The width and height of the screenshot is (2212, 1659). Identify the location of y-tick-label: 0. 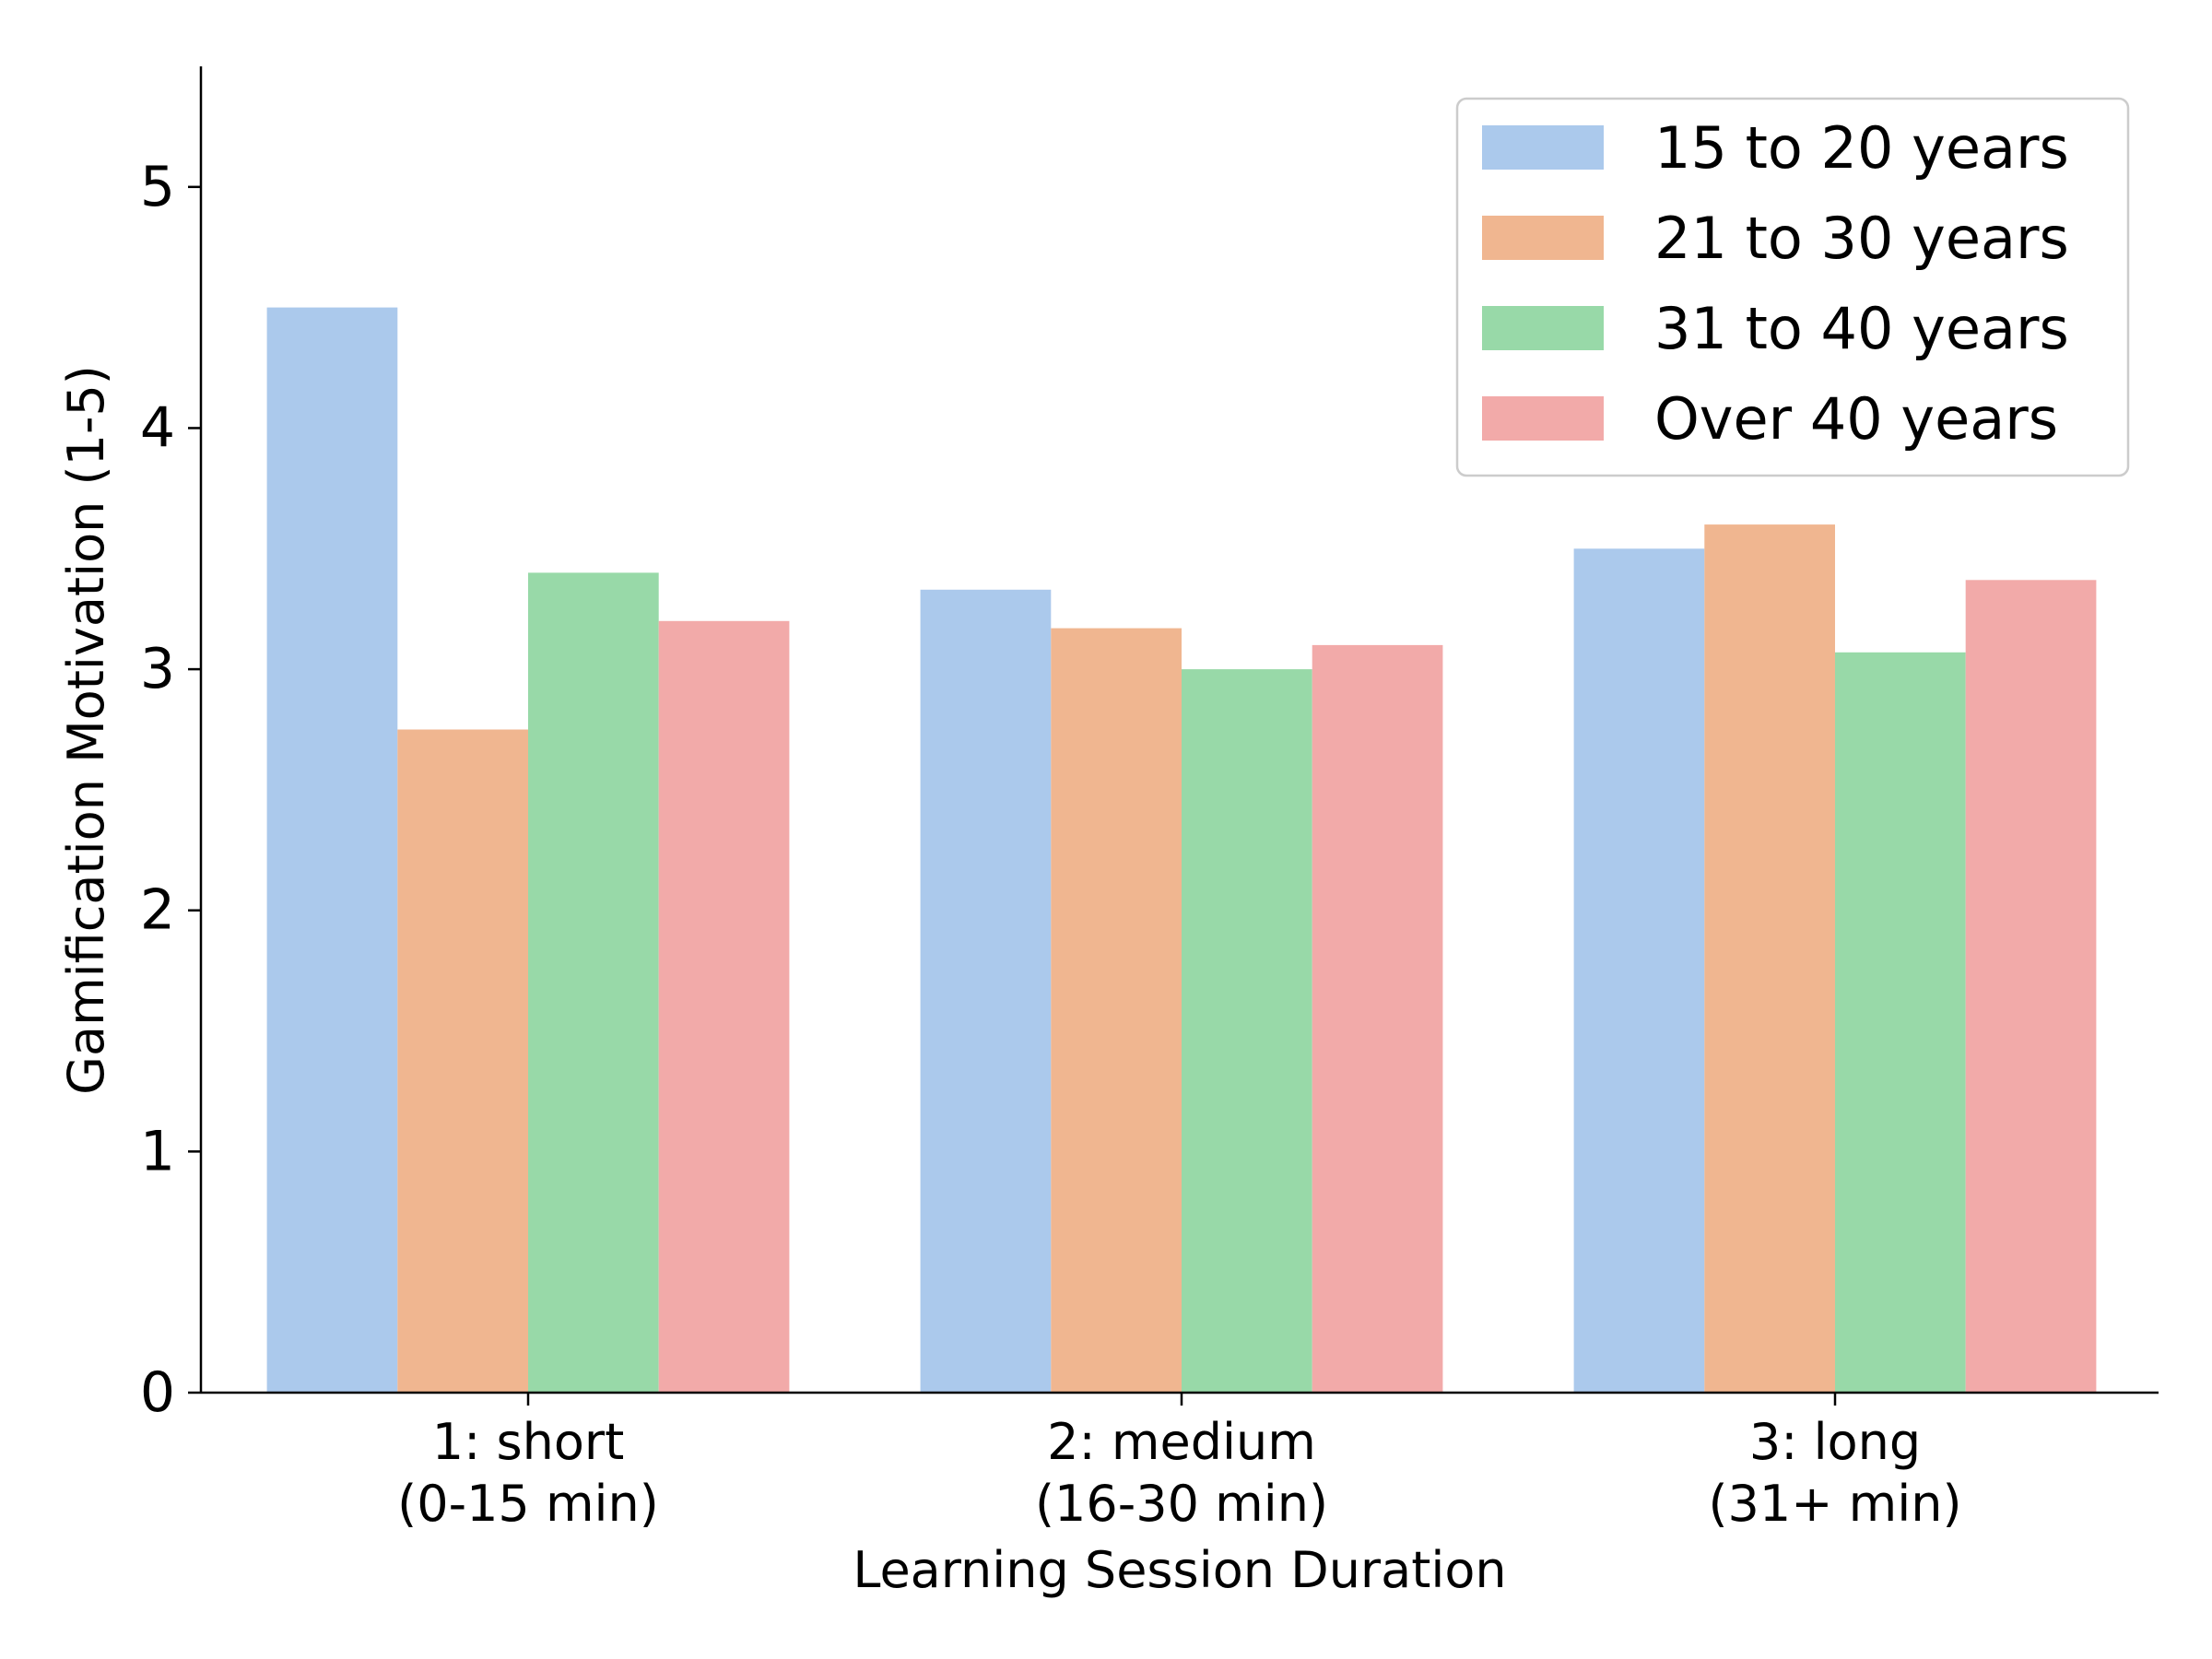
(157, 1392).